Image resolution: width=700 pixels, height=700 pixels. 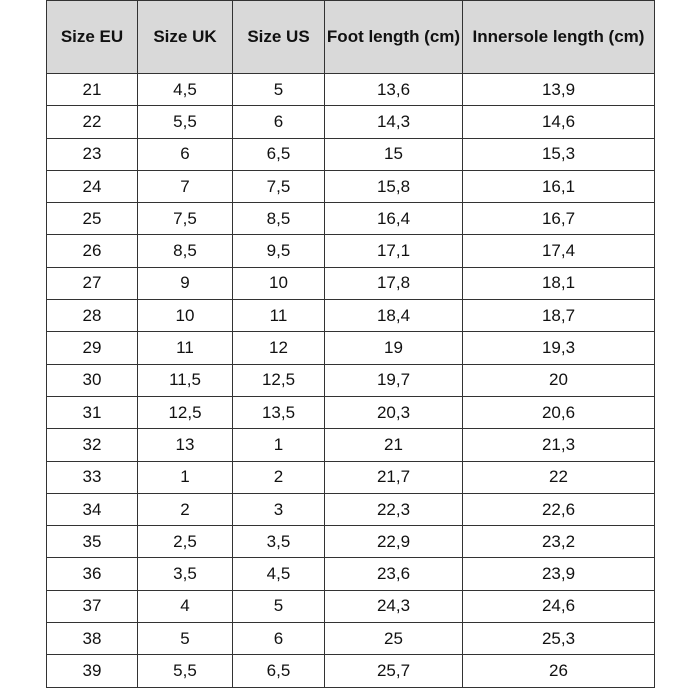 I want to click on cell-foot-length: 21, so click(x=393, y=445).